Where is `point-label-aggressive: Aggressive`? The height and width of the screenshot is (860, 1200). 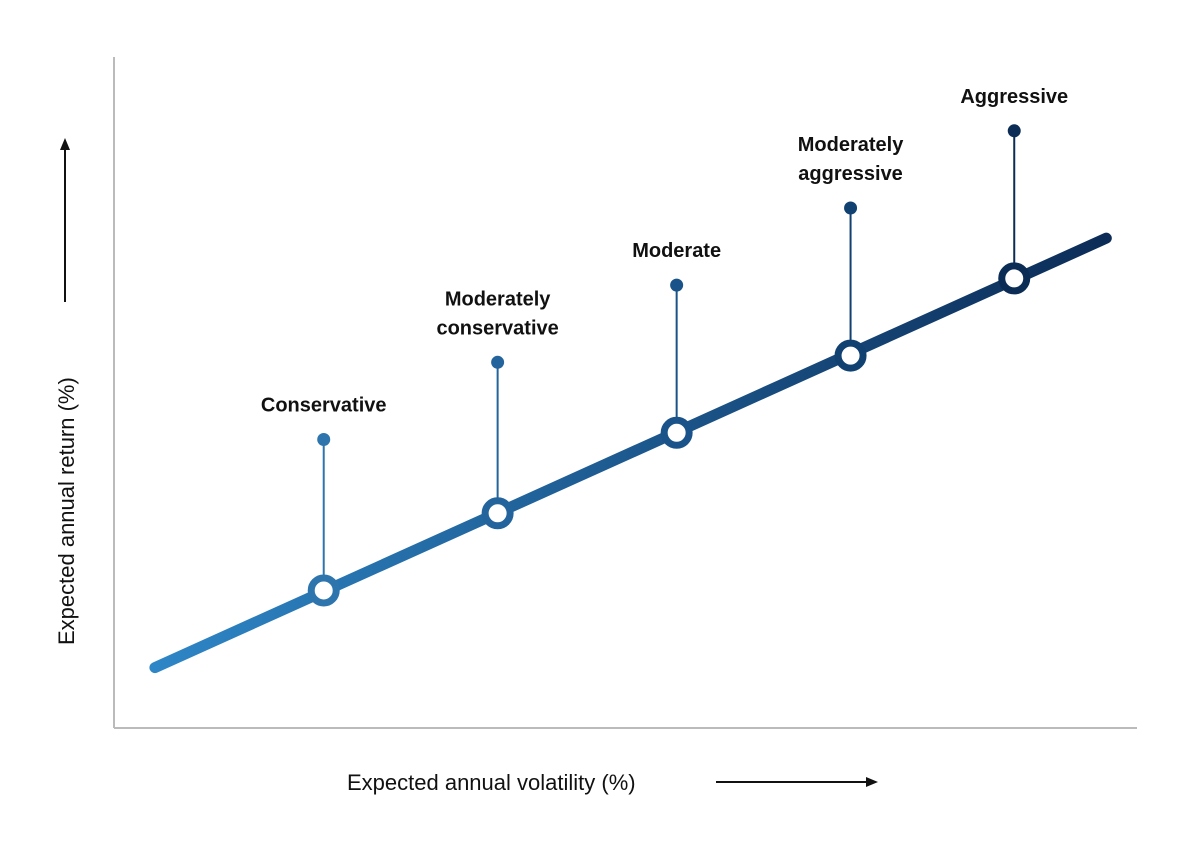
point-label-aggressive: Aggressive is located at coordinates (1014, 97).